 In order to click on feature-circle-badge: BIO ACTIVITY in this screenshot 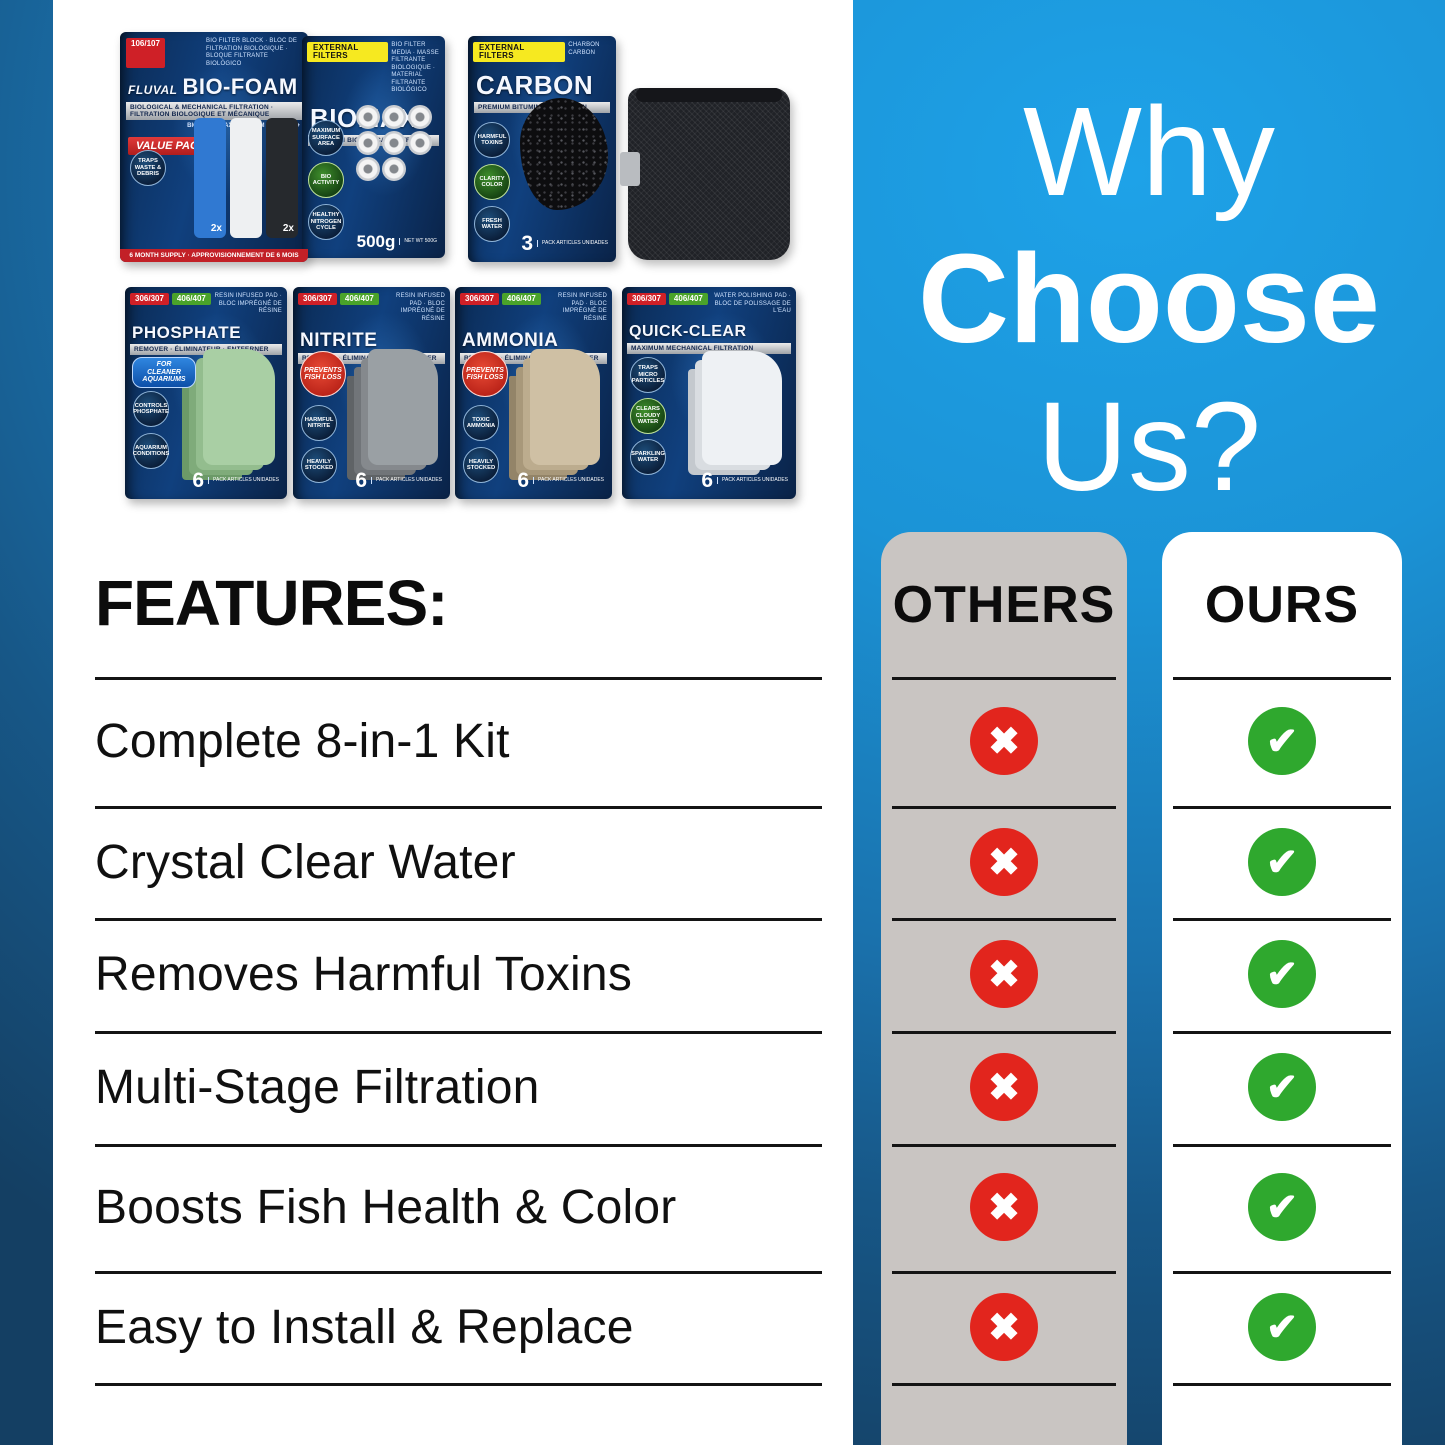, I will do `click(326, 180)`.